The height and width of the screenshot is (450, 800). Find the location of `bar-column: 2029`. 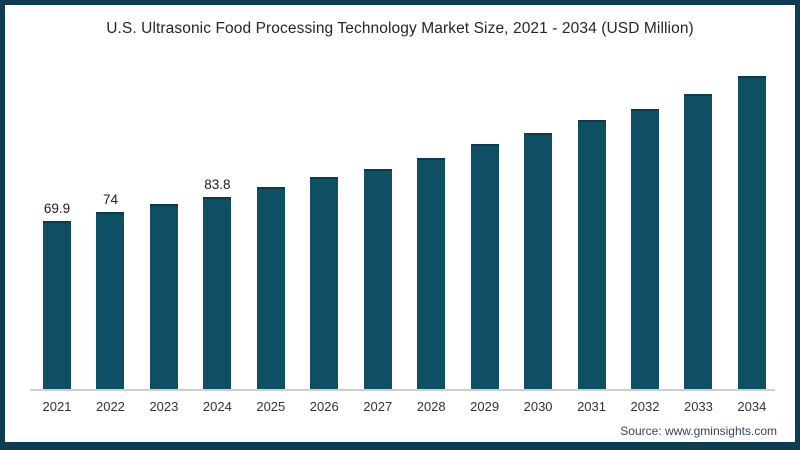

bar-column: 2029 is located at coordinates (484, 279).